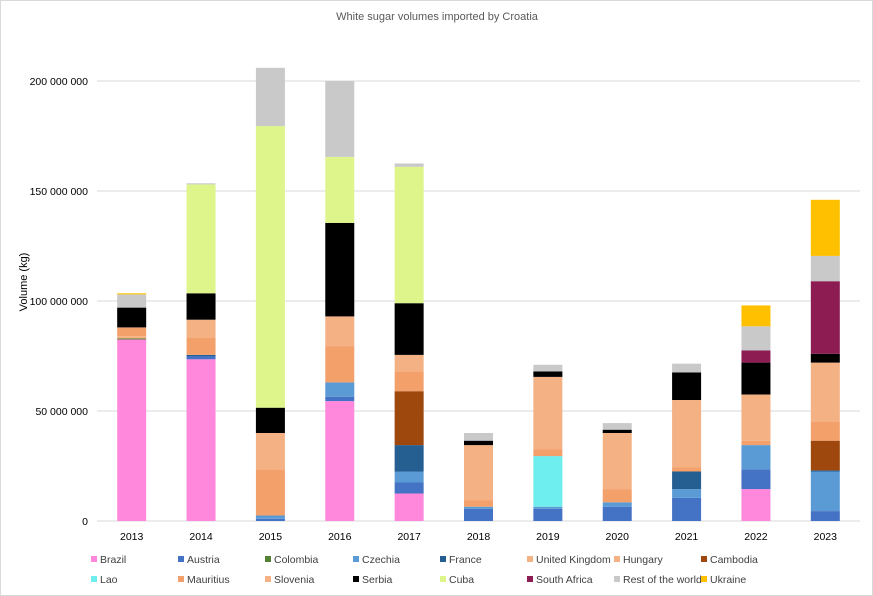 The height and width of the screenshot is (596, 873). I want to click on y-tick-label: 50 000 000, so click(61, 412).